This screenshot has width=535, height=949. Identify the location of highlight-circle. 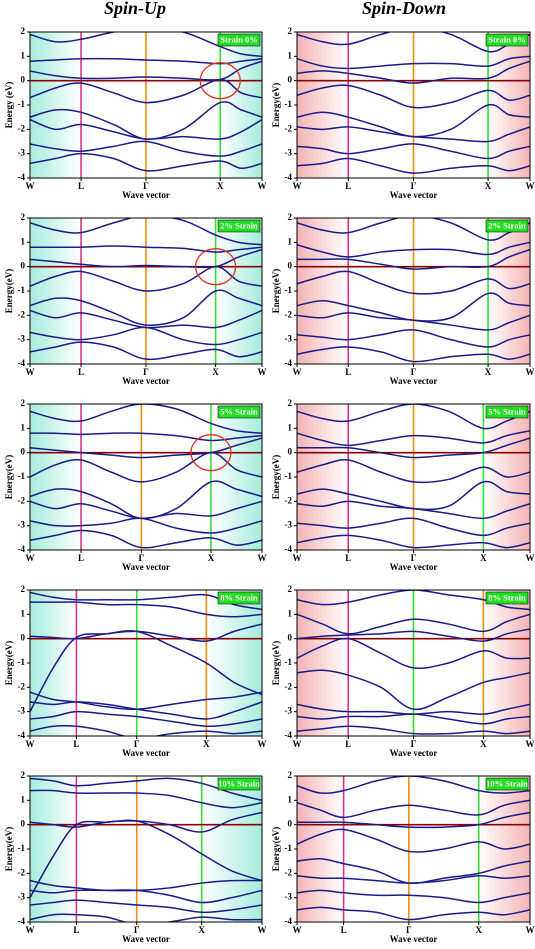
(220, 81).